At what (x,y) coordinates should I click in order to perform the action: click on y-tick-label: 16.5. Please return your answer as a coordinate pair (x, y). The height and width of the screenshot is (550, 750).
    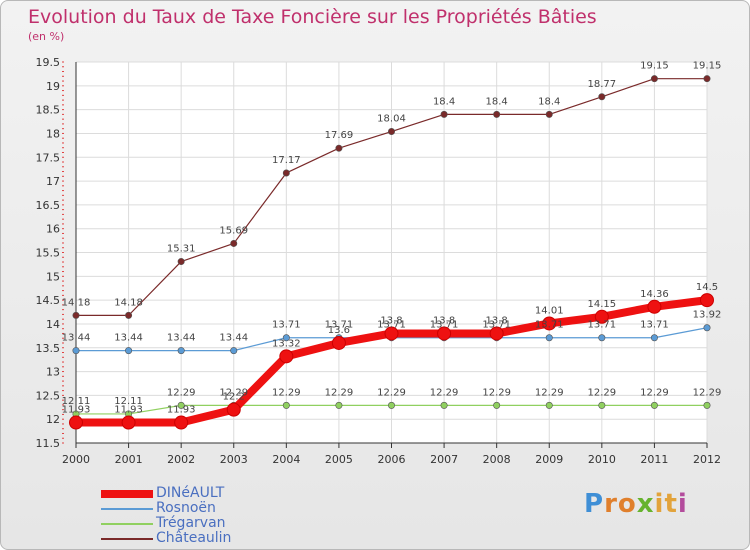
    Looking at the image, I should click on (48, 205).